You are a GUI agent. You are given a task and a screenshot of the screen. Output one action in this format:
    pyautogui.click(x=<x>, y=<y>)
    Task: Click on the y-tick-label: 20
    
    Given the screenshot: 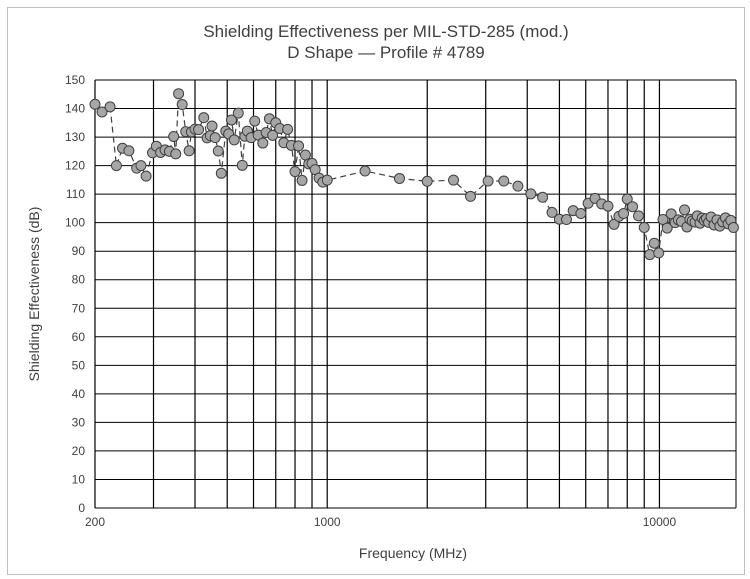 What is the action you would take?
    pyautogui.click(x=79, y=451)
    